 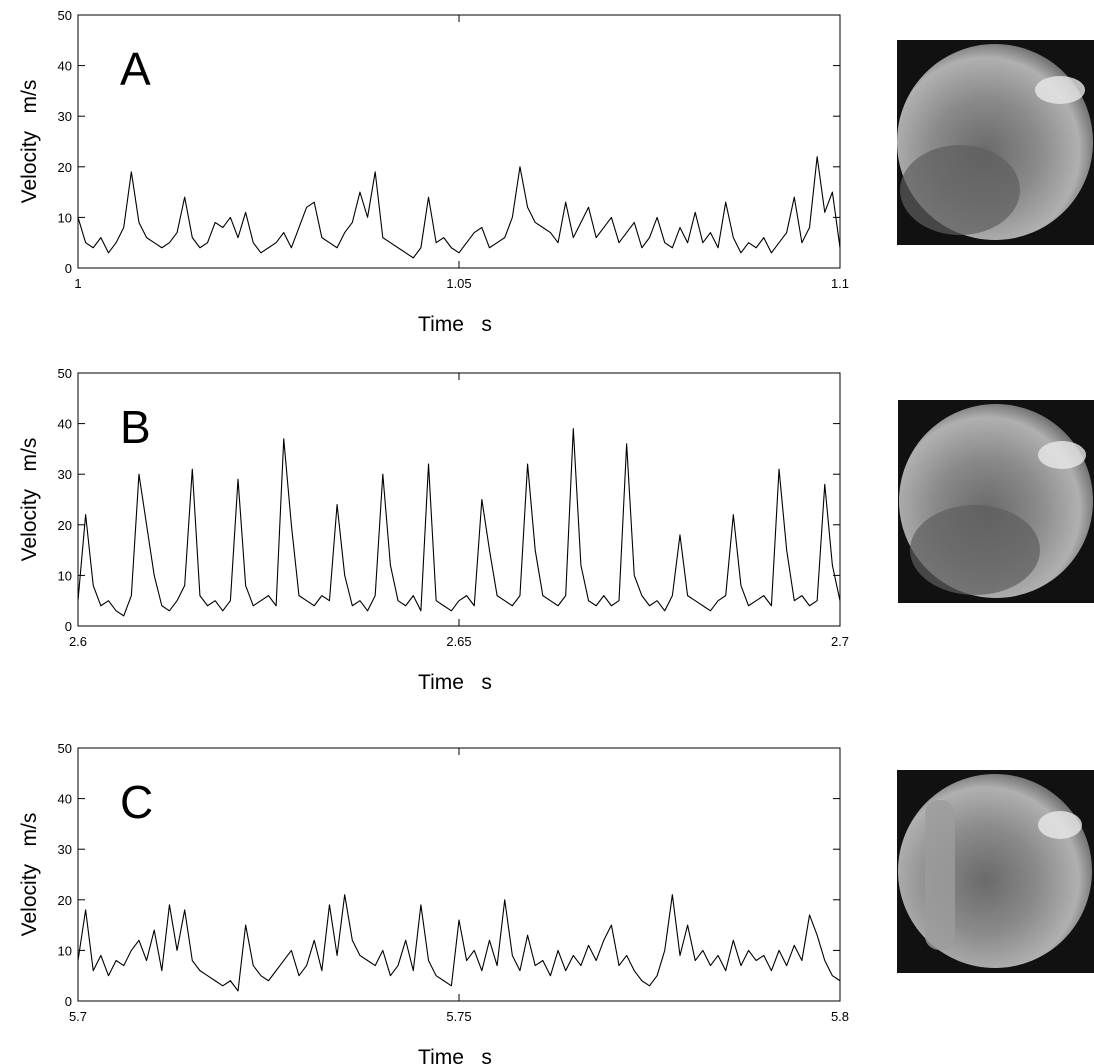 I want to click on x-tick-label: 1.1, so click(x=840, y=283).